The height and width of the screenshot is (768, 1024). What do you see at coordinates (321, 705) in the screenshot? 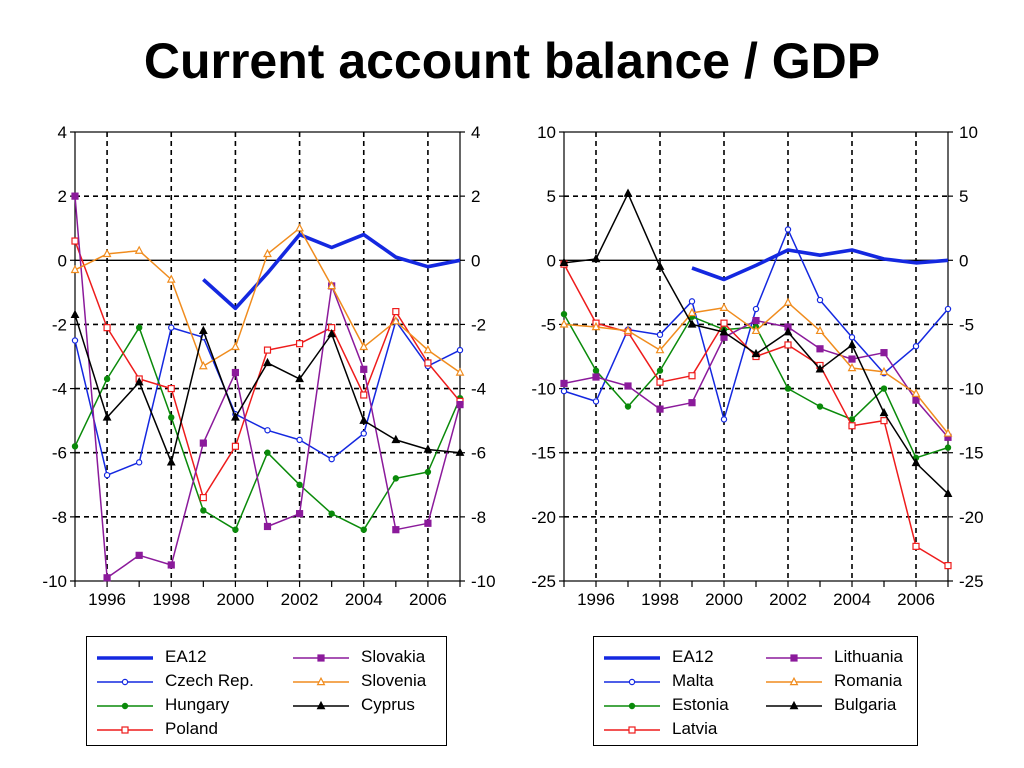
I see `legend-swatch-cyprus` at bounding box center [321, 705].